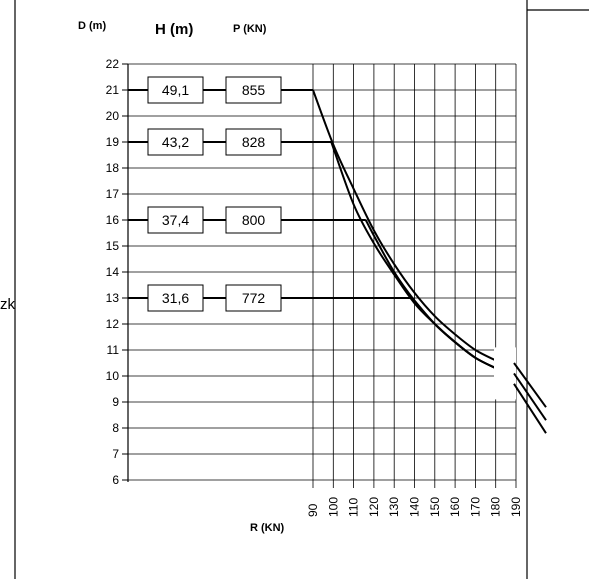  Describe the element at coordinates (333, 507) in the screenshot. I see `x-tick-label: 100` at that location.